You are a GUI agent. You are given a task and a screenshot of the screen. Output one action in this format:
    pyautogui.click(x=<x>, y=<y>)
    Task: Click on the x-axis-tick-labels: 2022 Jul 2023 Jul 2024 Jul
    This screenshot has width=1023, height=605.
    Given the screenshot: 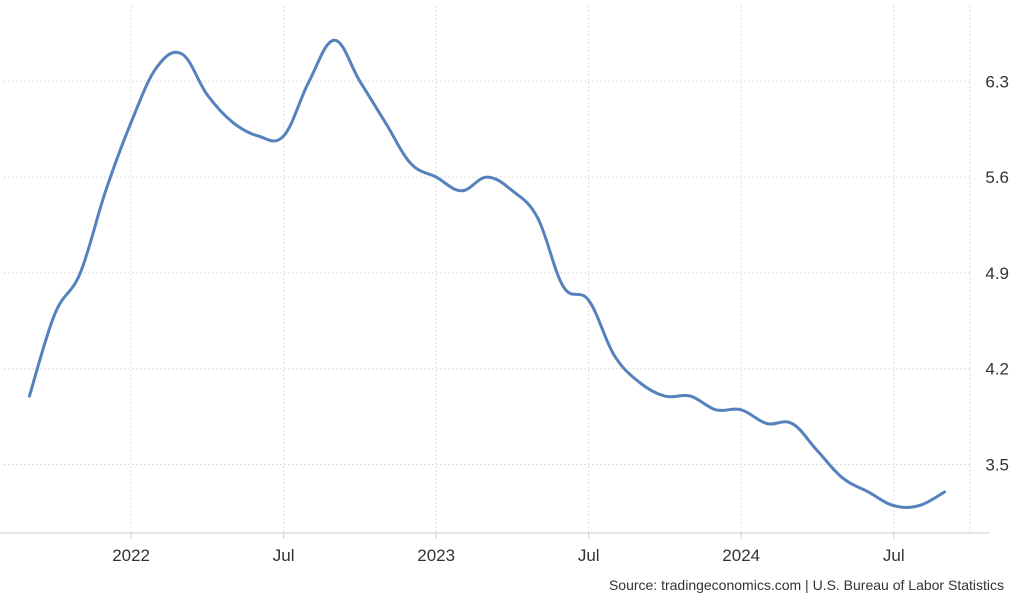 What is the action you would take?
    pyautogui.click(x=508, y=549)
    